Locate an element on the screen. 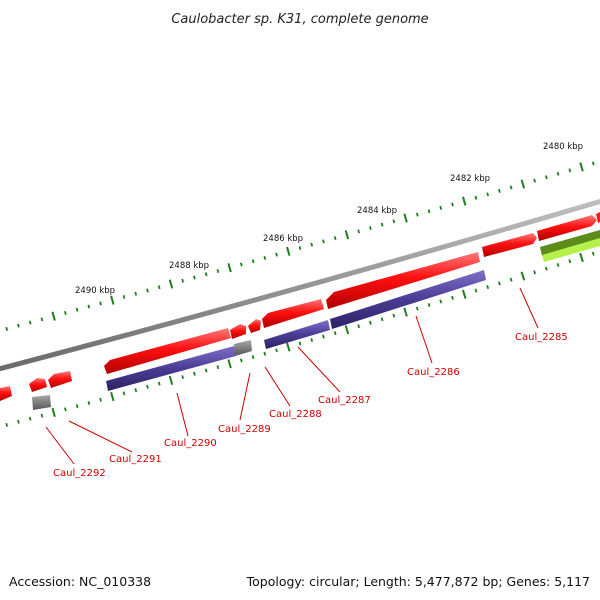  feature-caul-2289-grey is located at coordinates (243, 348).